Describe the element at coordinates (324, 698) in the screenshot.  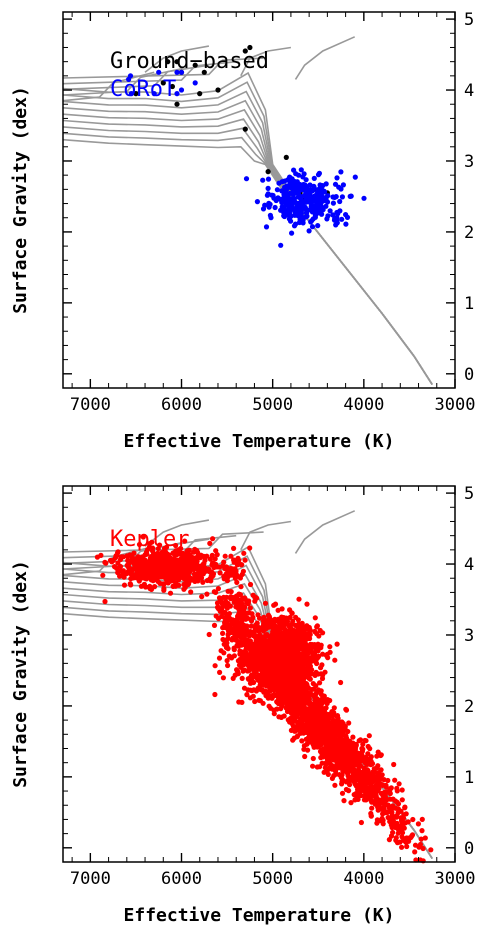
I see `bottom-point-kepler-2031` at that location.